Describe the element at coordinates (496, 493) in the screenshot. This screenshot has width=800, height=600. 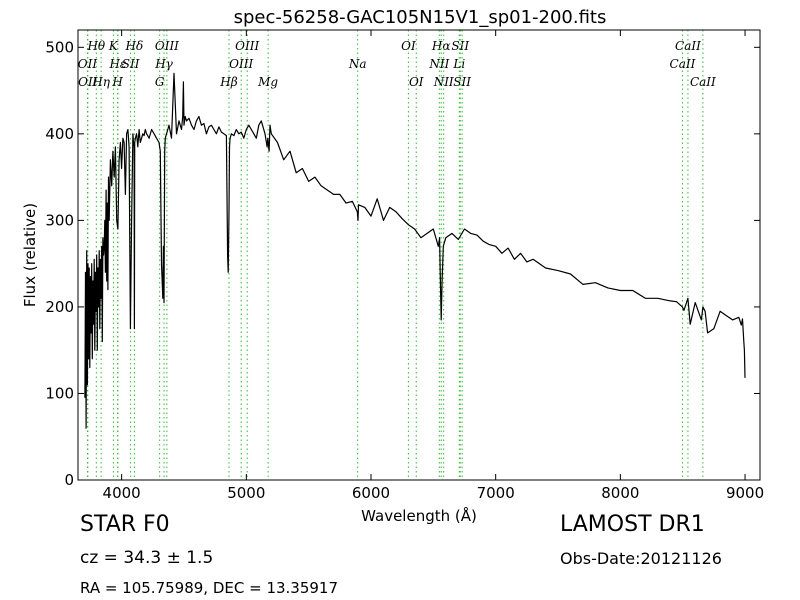
I see `x-tick-label-3: 7000` at that location.